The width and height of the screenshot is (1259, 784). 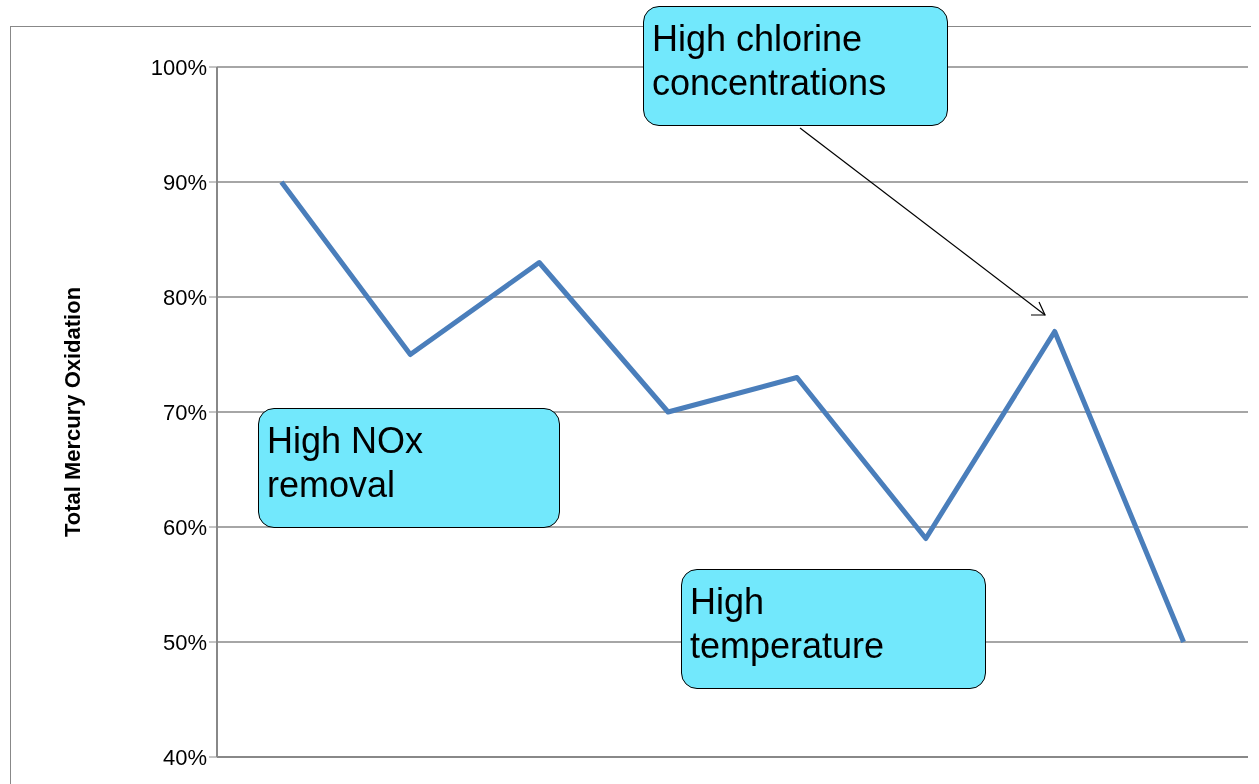 What do you see at coordinates (833, 629) in the screenshot?
I see `text-box: High temperature` at bounding box center [833, 629].